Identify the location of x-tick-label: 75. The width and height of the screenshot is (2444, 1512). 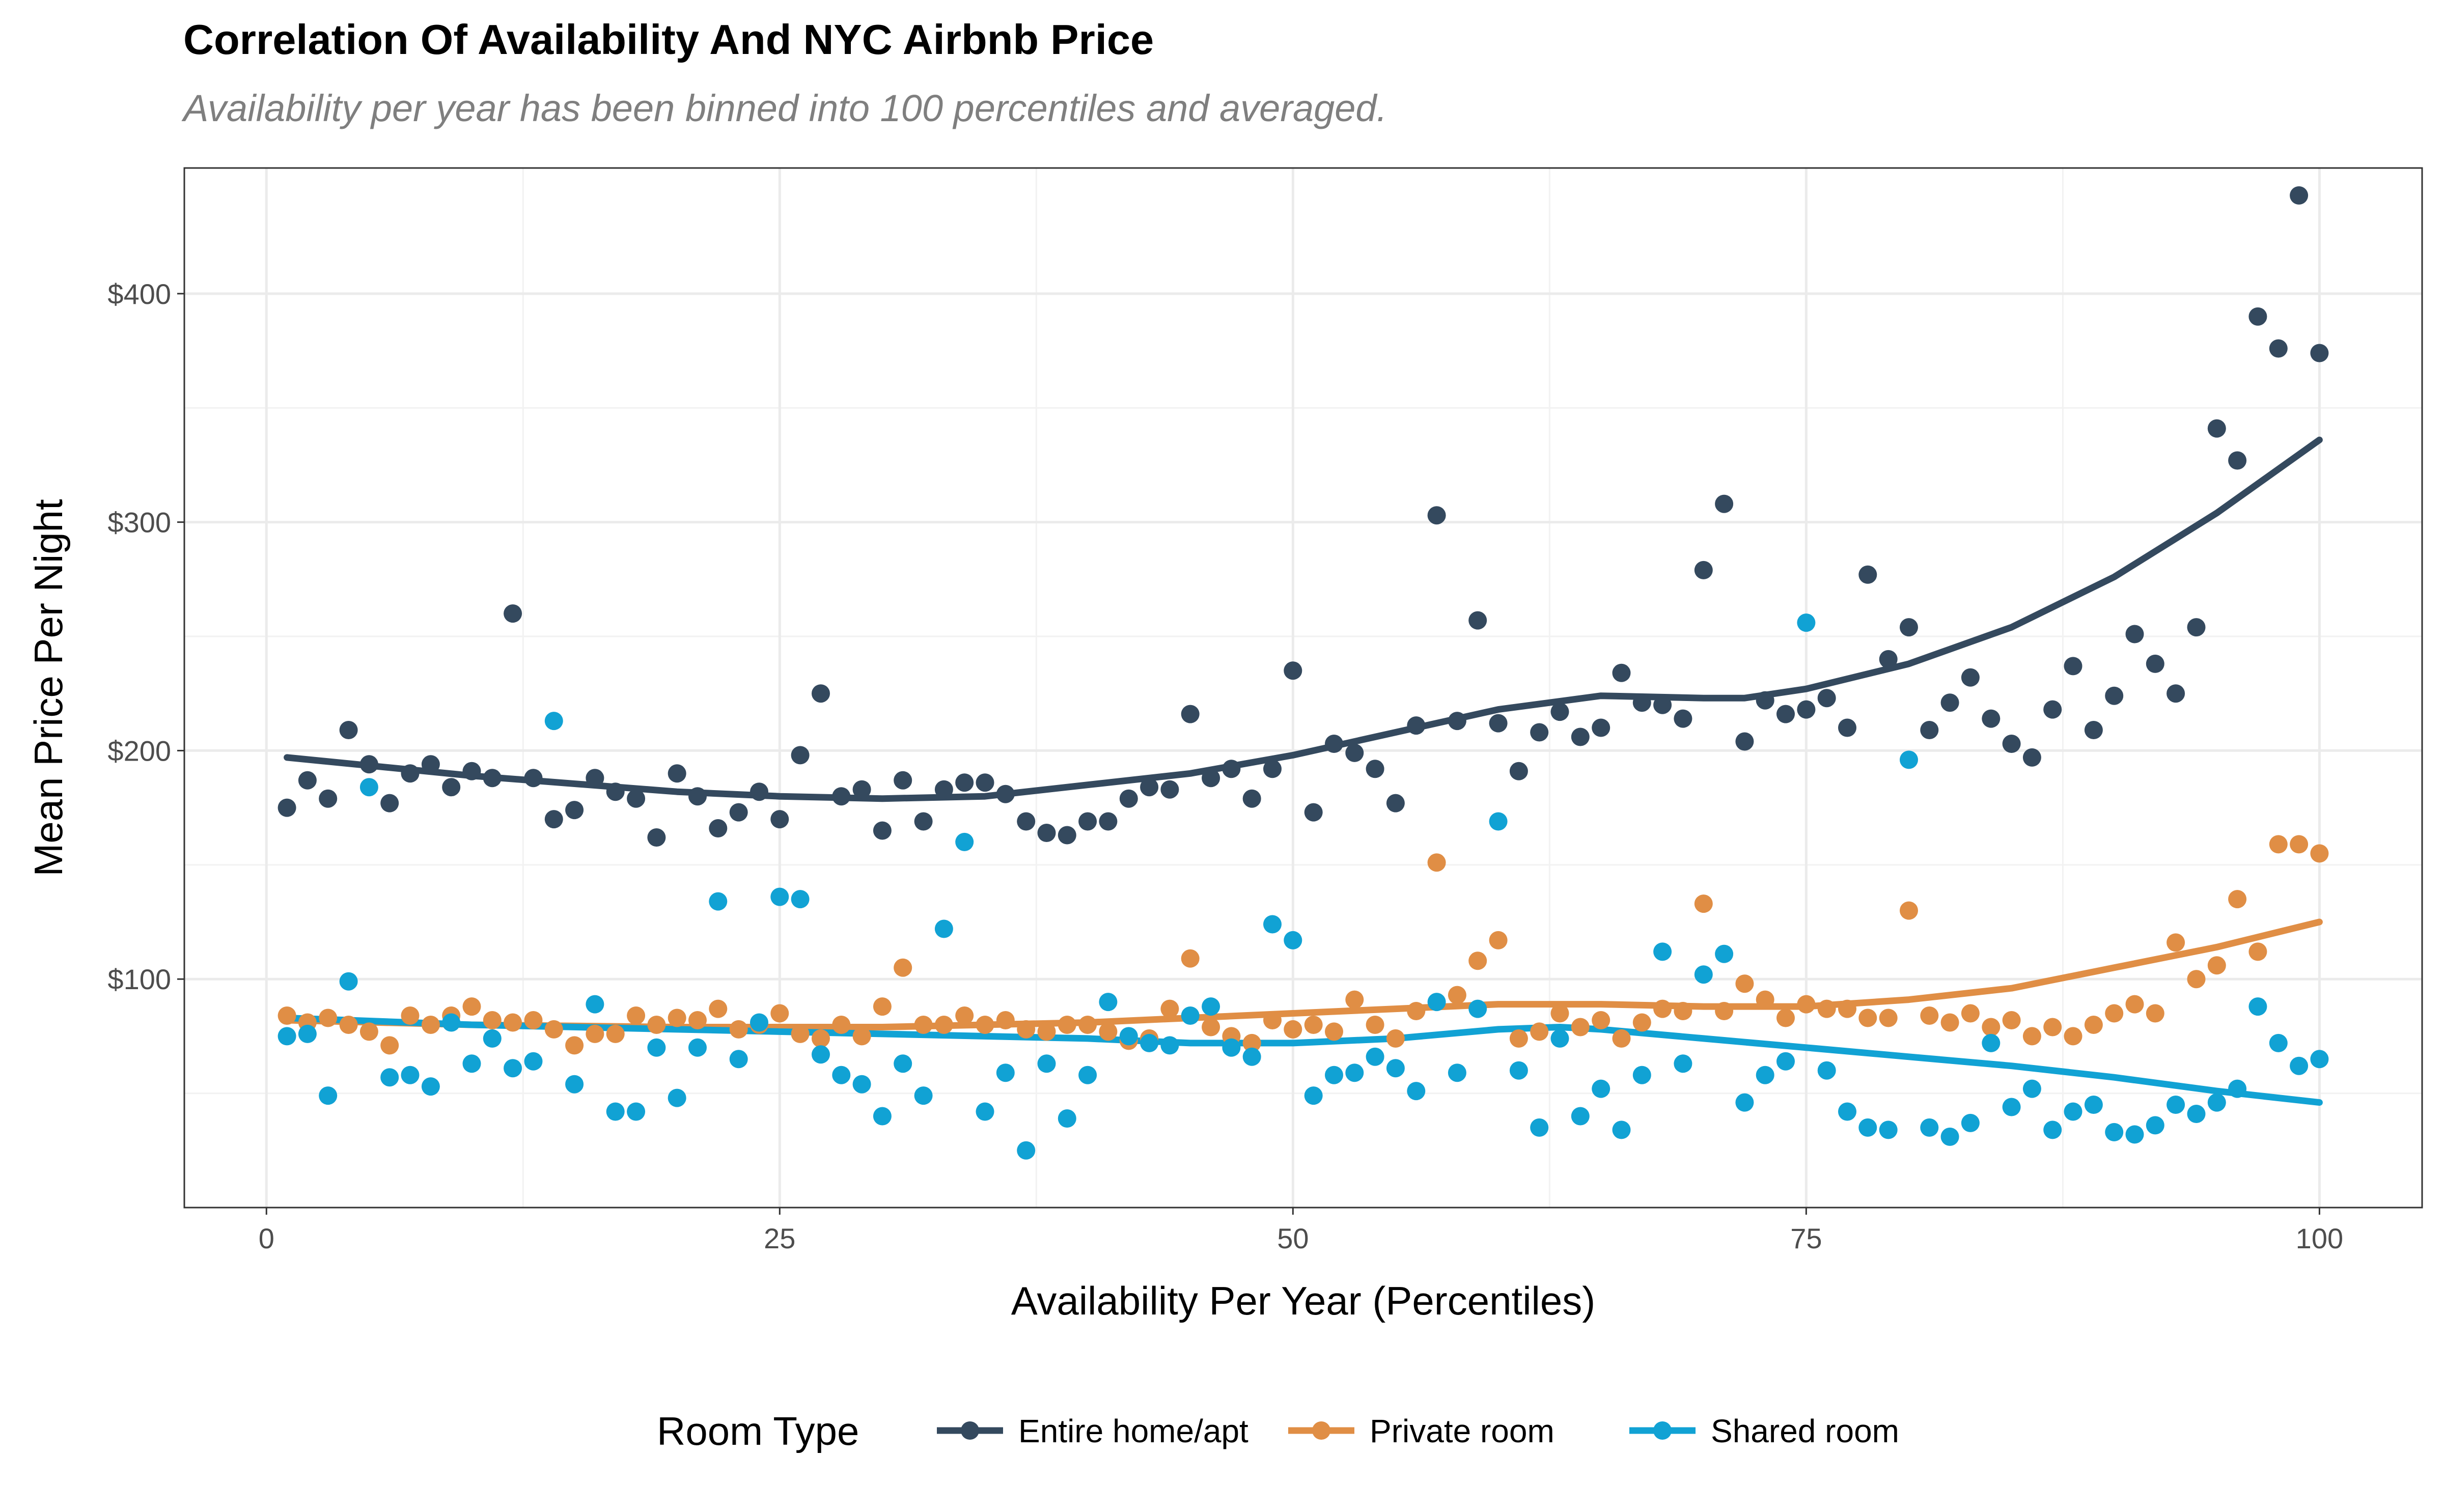
(1806, 1238).